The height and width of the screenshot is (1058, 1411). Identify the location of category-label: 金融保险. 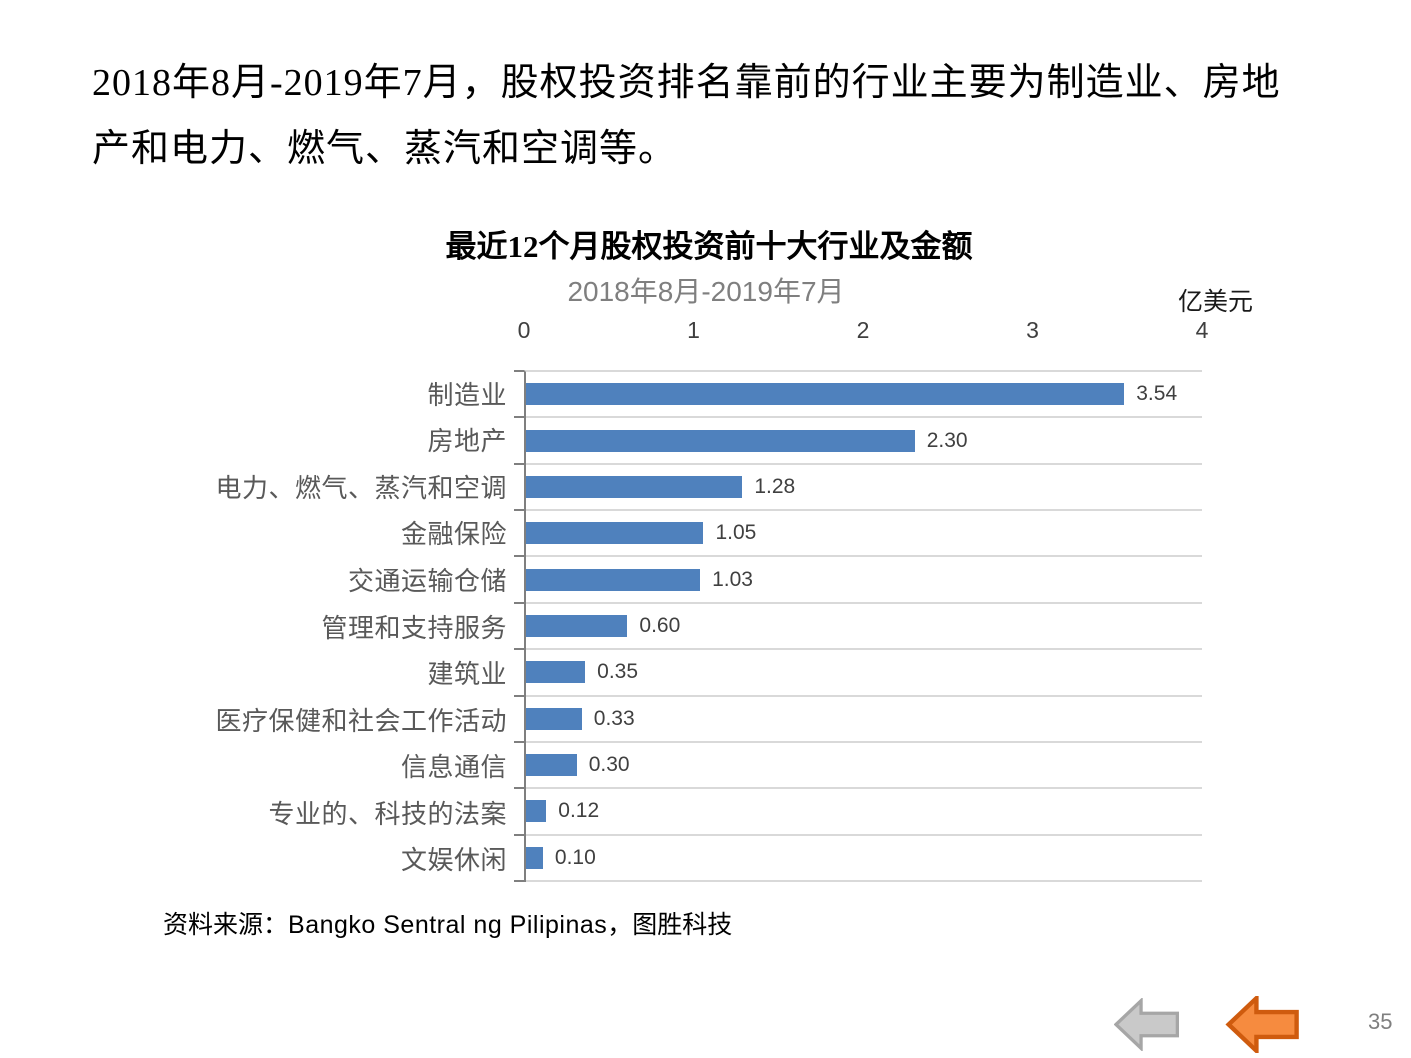
(453, 535).